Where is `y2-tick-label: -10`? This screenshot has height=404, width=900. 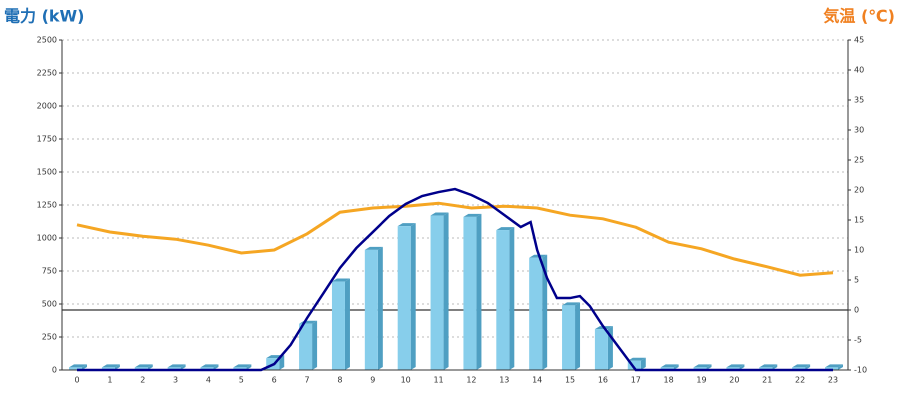
y2-tick-label: -10 is located at coordinates (860, 370).